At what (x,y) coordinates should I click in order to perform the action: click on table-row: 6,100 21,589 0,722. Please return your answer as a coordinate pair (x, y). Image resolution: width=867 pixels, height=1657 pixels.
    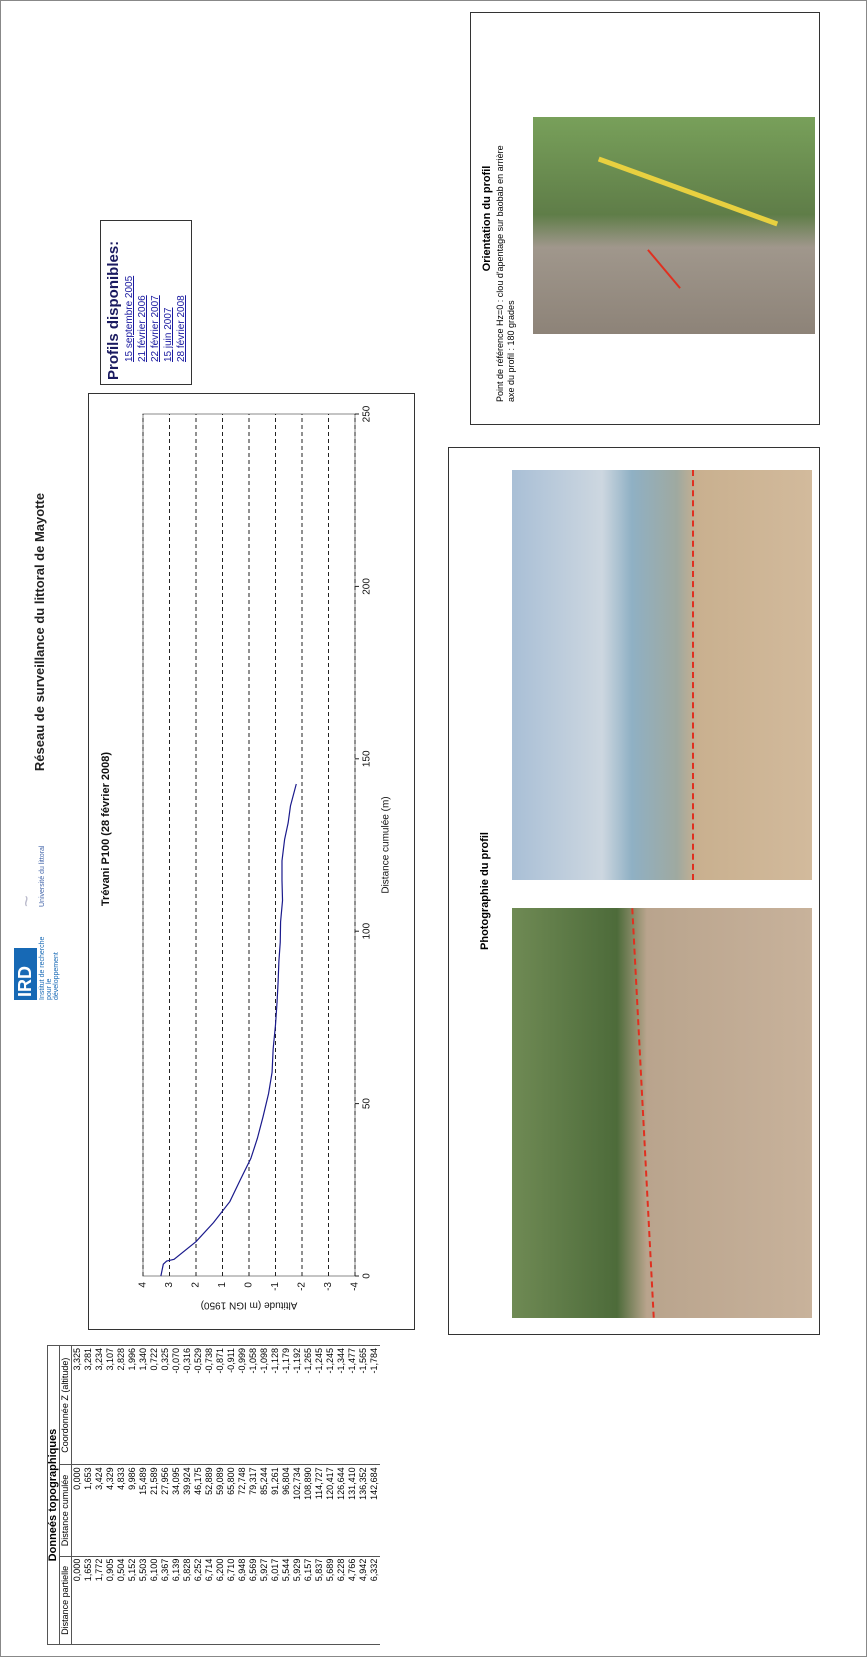
    Looking at the image, I should click on (154, 1495).